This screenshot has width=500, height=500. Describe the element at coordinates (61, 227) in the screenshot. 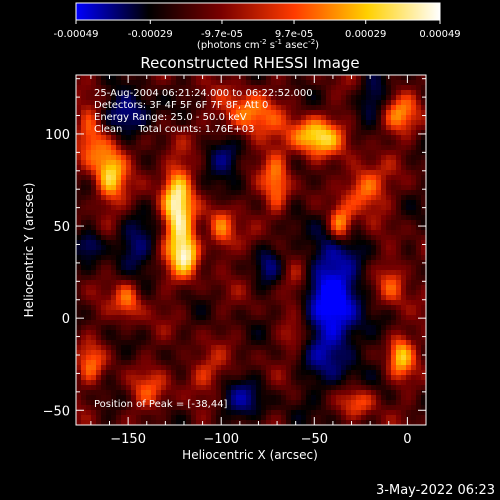

I see `y-tick-label: 50` at that location.